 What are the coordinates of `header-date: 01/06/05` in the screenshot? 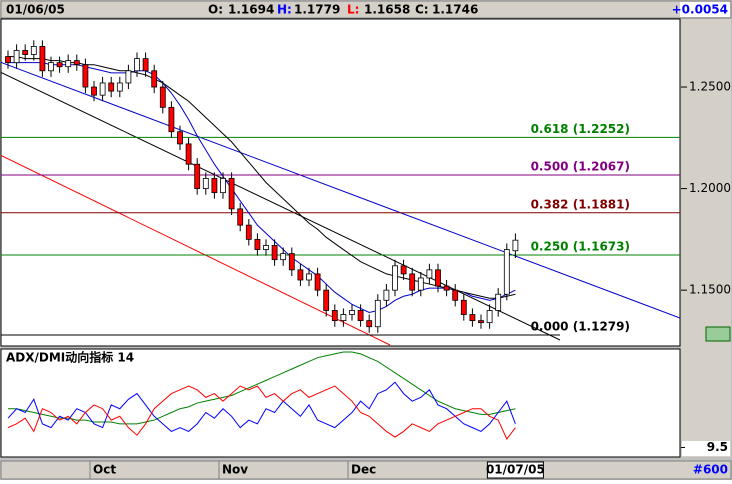 It's located at (35, 10).